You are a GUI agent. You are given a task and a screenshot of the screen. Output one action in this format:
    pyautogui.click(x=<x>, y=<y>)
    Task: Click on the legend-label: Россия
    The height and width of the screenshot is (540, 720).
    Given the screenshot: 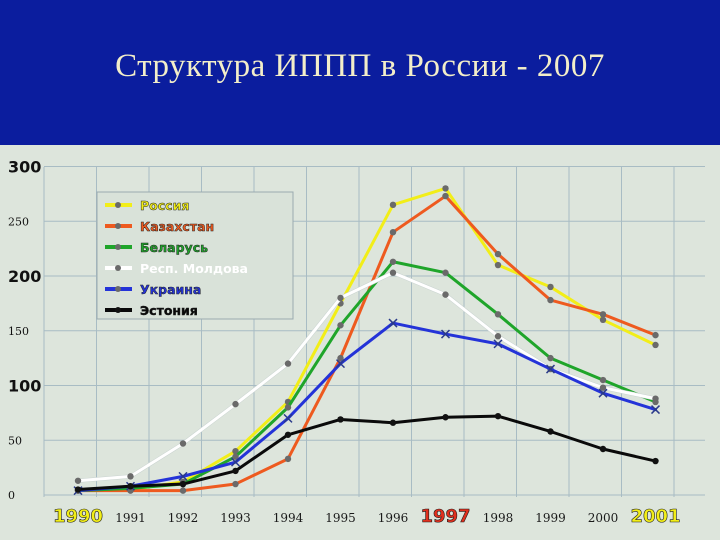 What is the action you would take?
    pyautogui.click(x=164, y=205)
    